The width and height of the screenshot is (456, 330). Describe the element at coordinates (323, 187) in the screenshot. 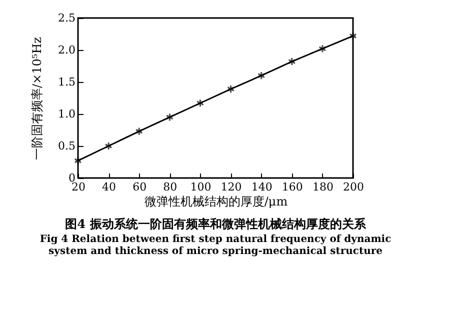

I see `x-tick-label: 180` at that location.